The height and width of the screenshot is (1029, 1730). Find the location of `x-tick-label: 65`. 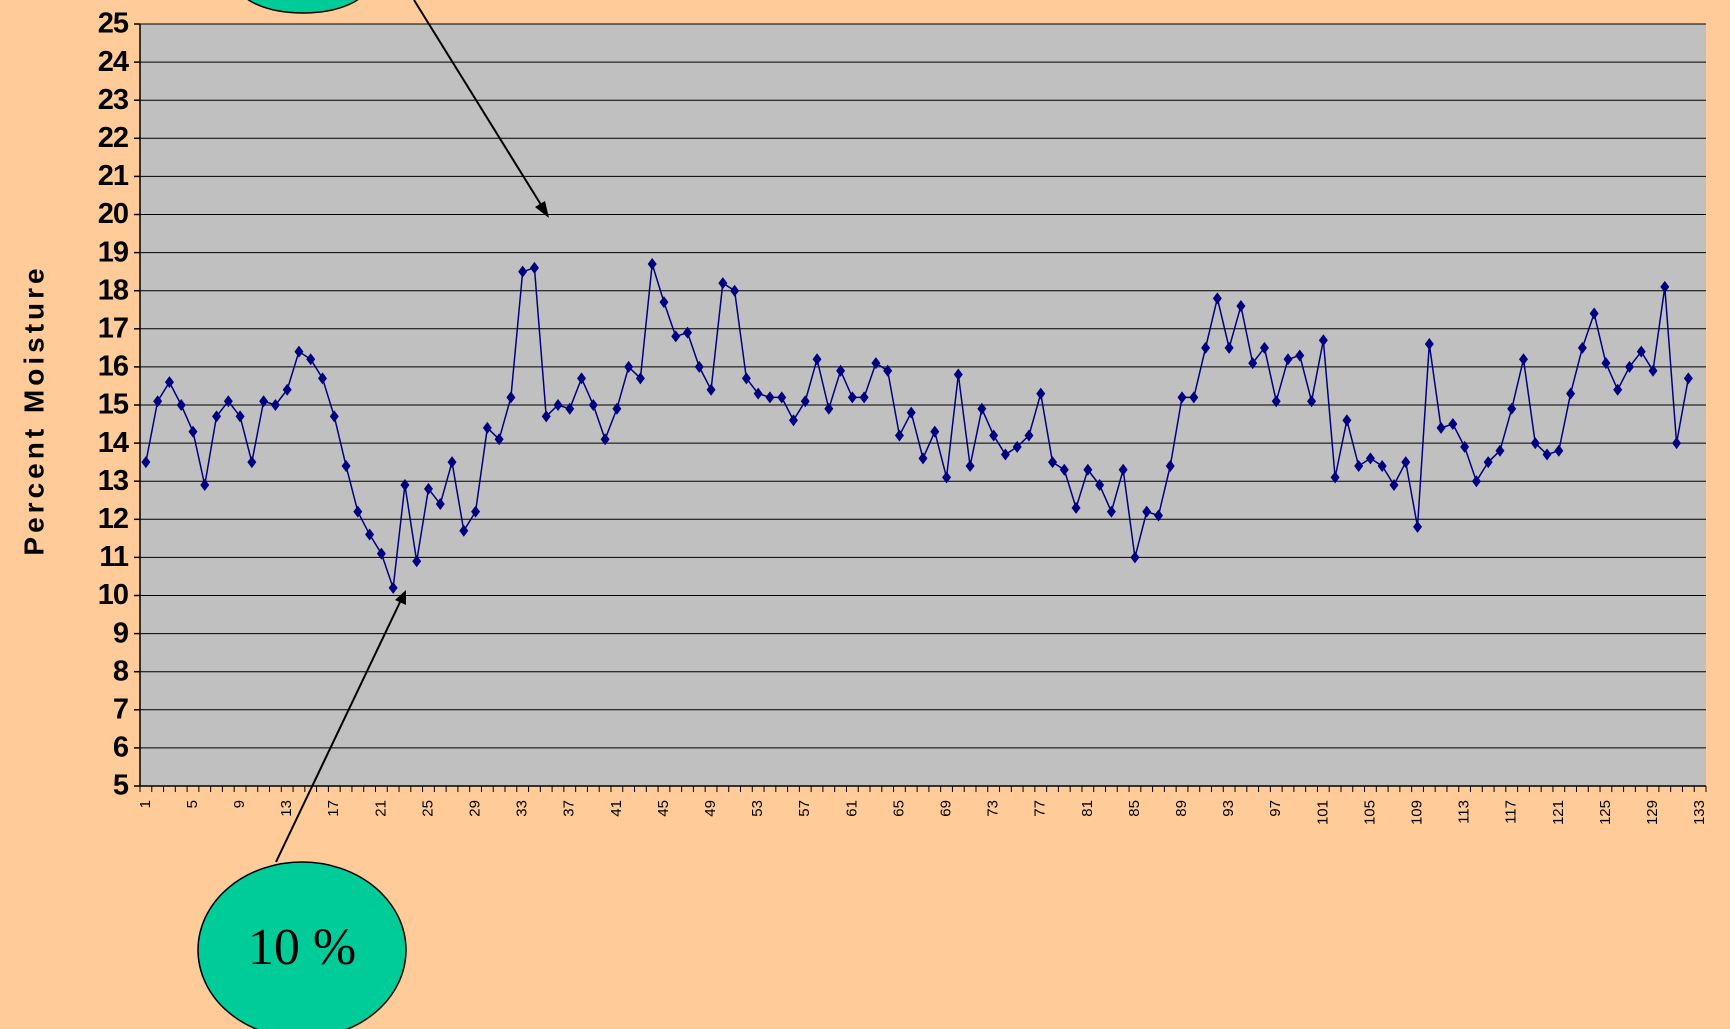

x-tick-label: 65 is located at coordinates (898, 808).